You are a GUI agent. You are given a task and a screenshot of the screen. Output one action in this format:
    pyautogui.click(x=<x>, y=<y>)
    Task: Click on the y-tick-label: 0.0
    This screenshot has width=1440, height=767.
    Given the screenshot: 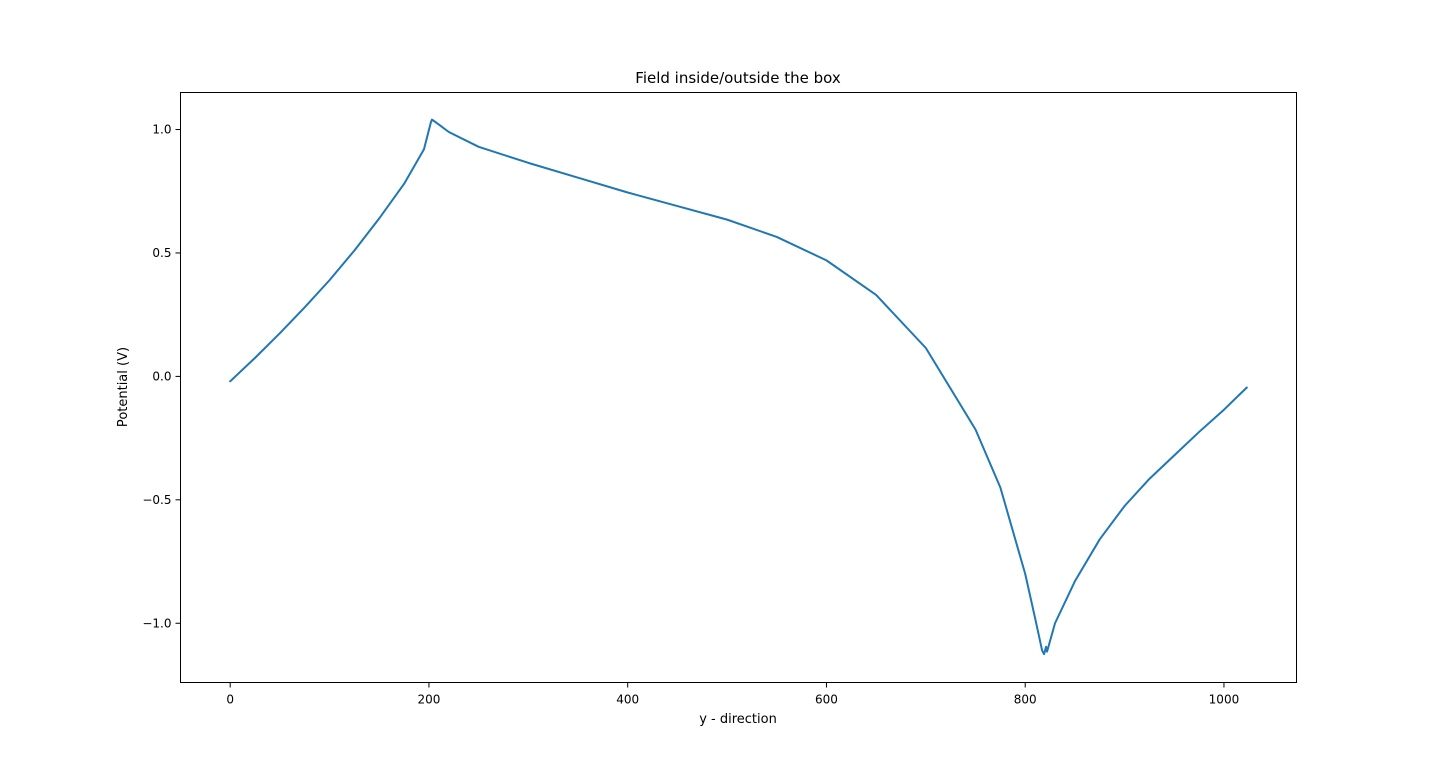 What is the action you would take?
    pyautogui.click(x=161, y=376)
    